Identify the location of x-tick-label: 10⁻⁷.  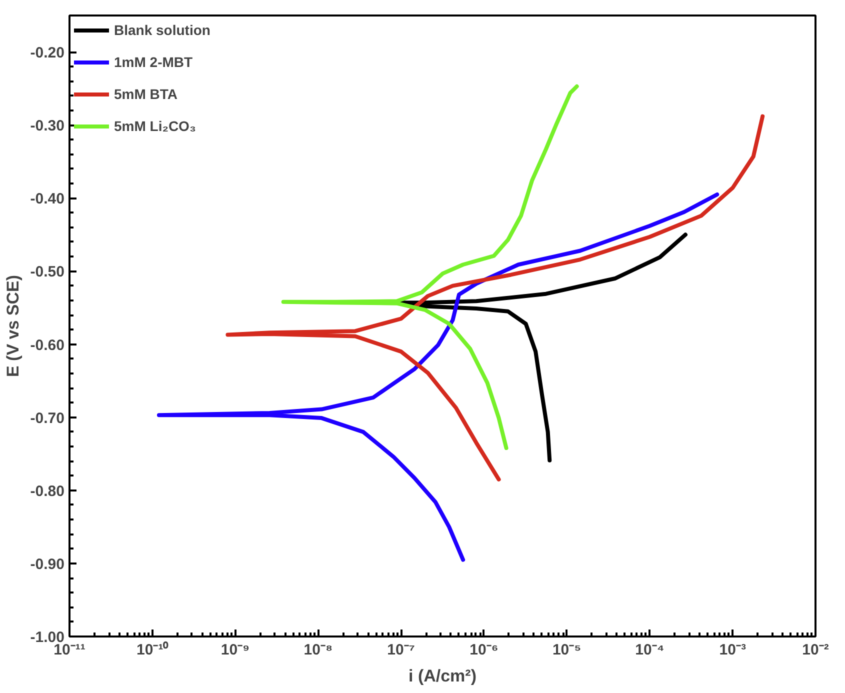
(401, 650).